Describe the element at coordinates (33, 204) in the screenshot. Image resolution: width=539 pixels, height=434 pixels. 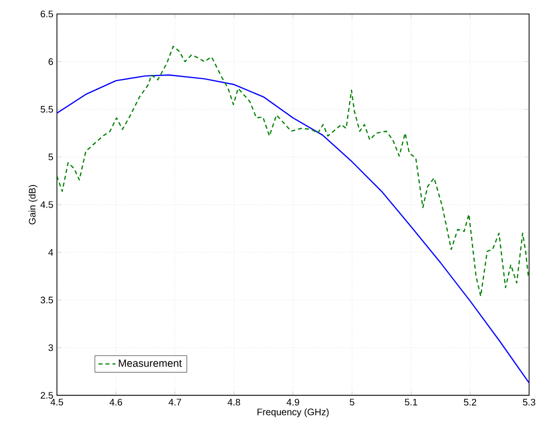
I see `y-axis-title: Gain (dB)` at that location.